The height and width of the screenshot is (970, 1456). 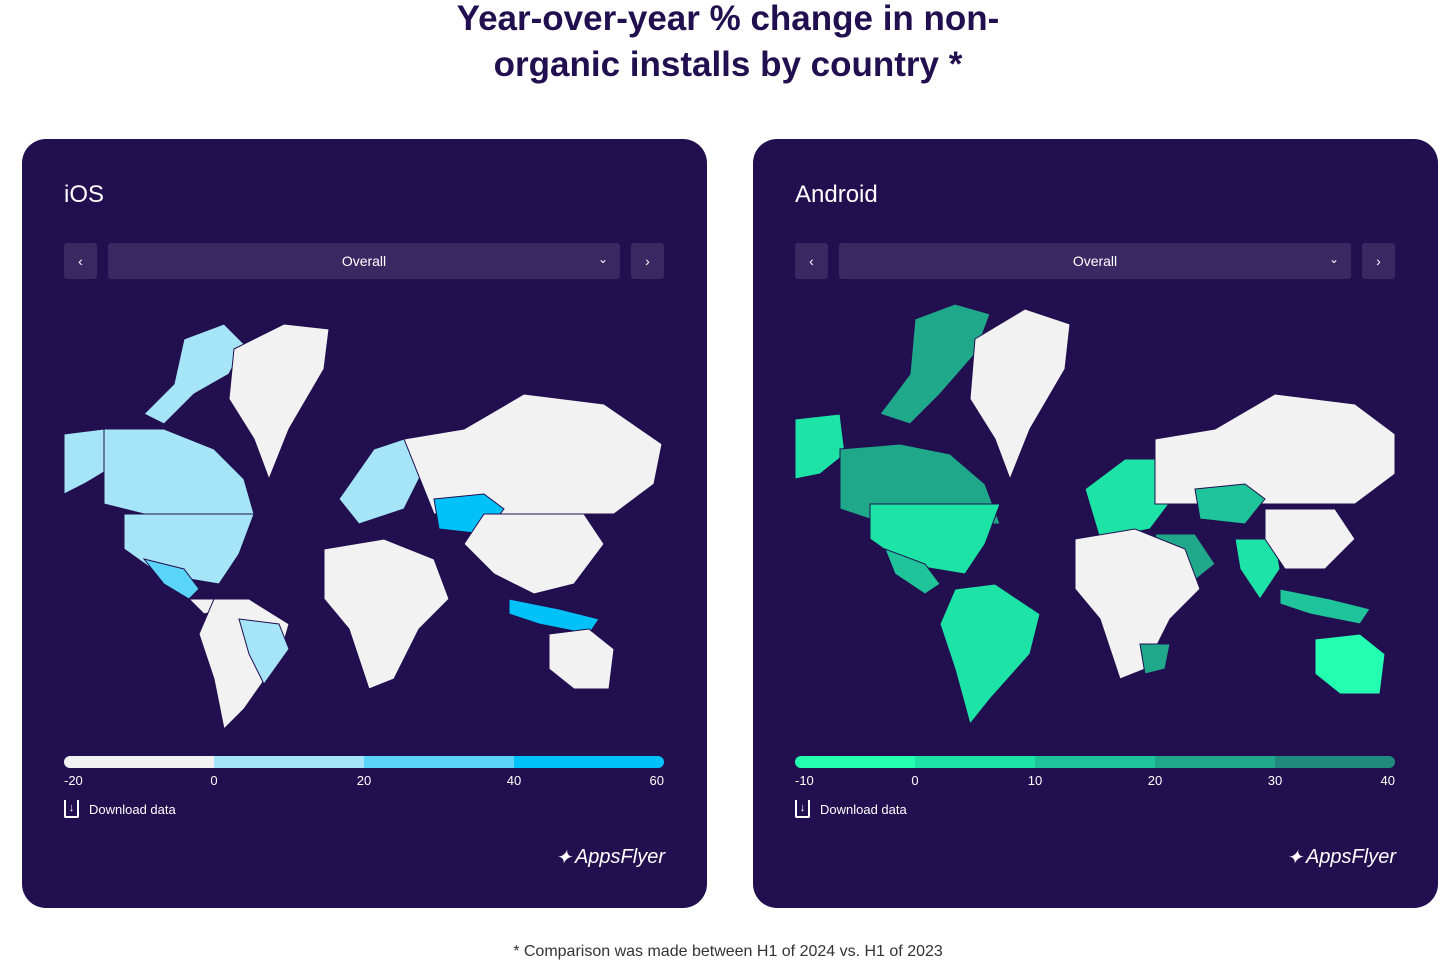 What do you see at coordinates (836, 194) in the screenshot?
I see `card-title: Android` at bounding box center [836, 194].